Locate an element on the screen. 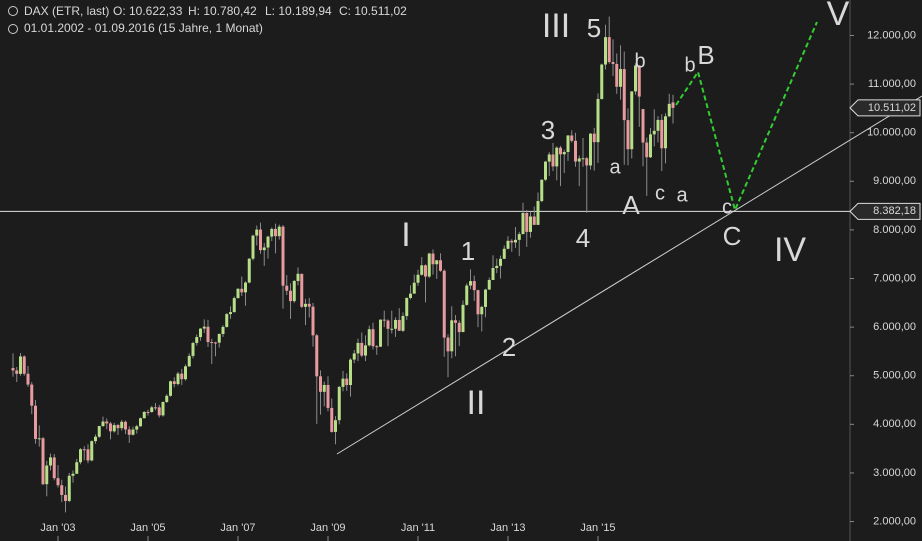 This screenshot has height=541, width=922. high: H: 10.780,42 is located at coordinates (222, 11).